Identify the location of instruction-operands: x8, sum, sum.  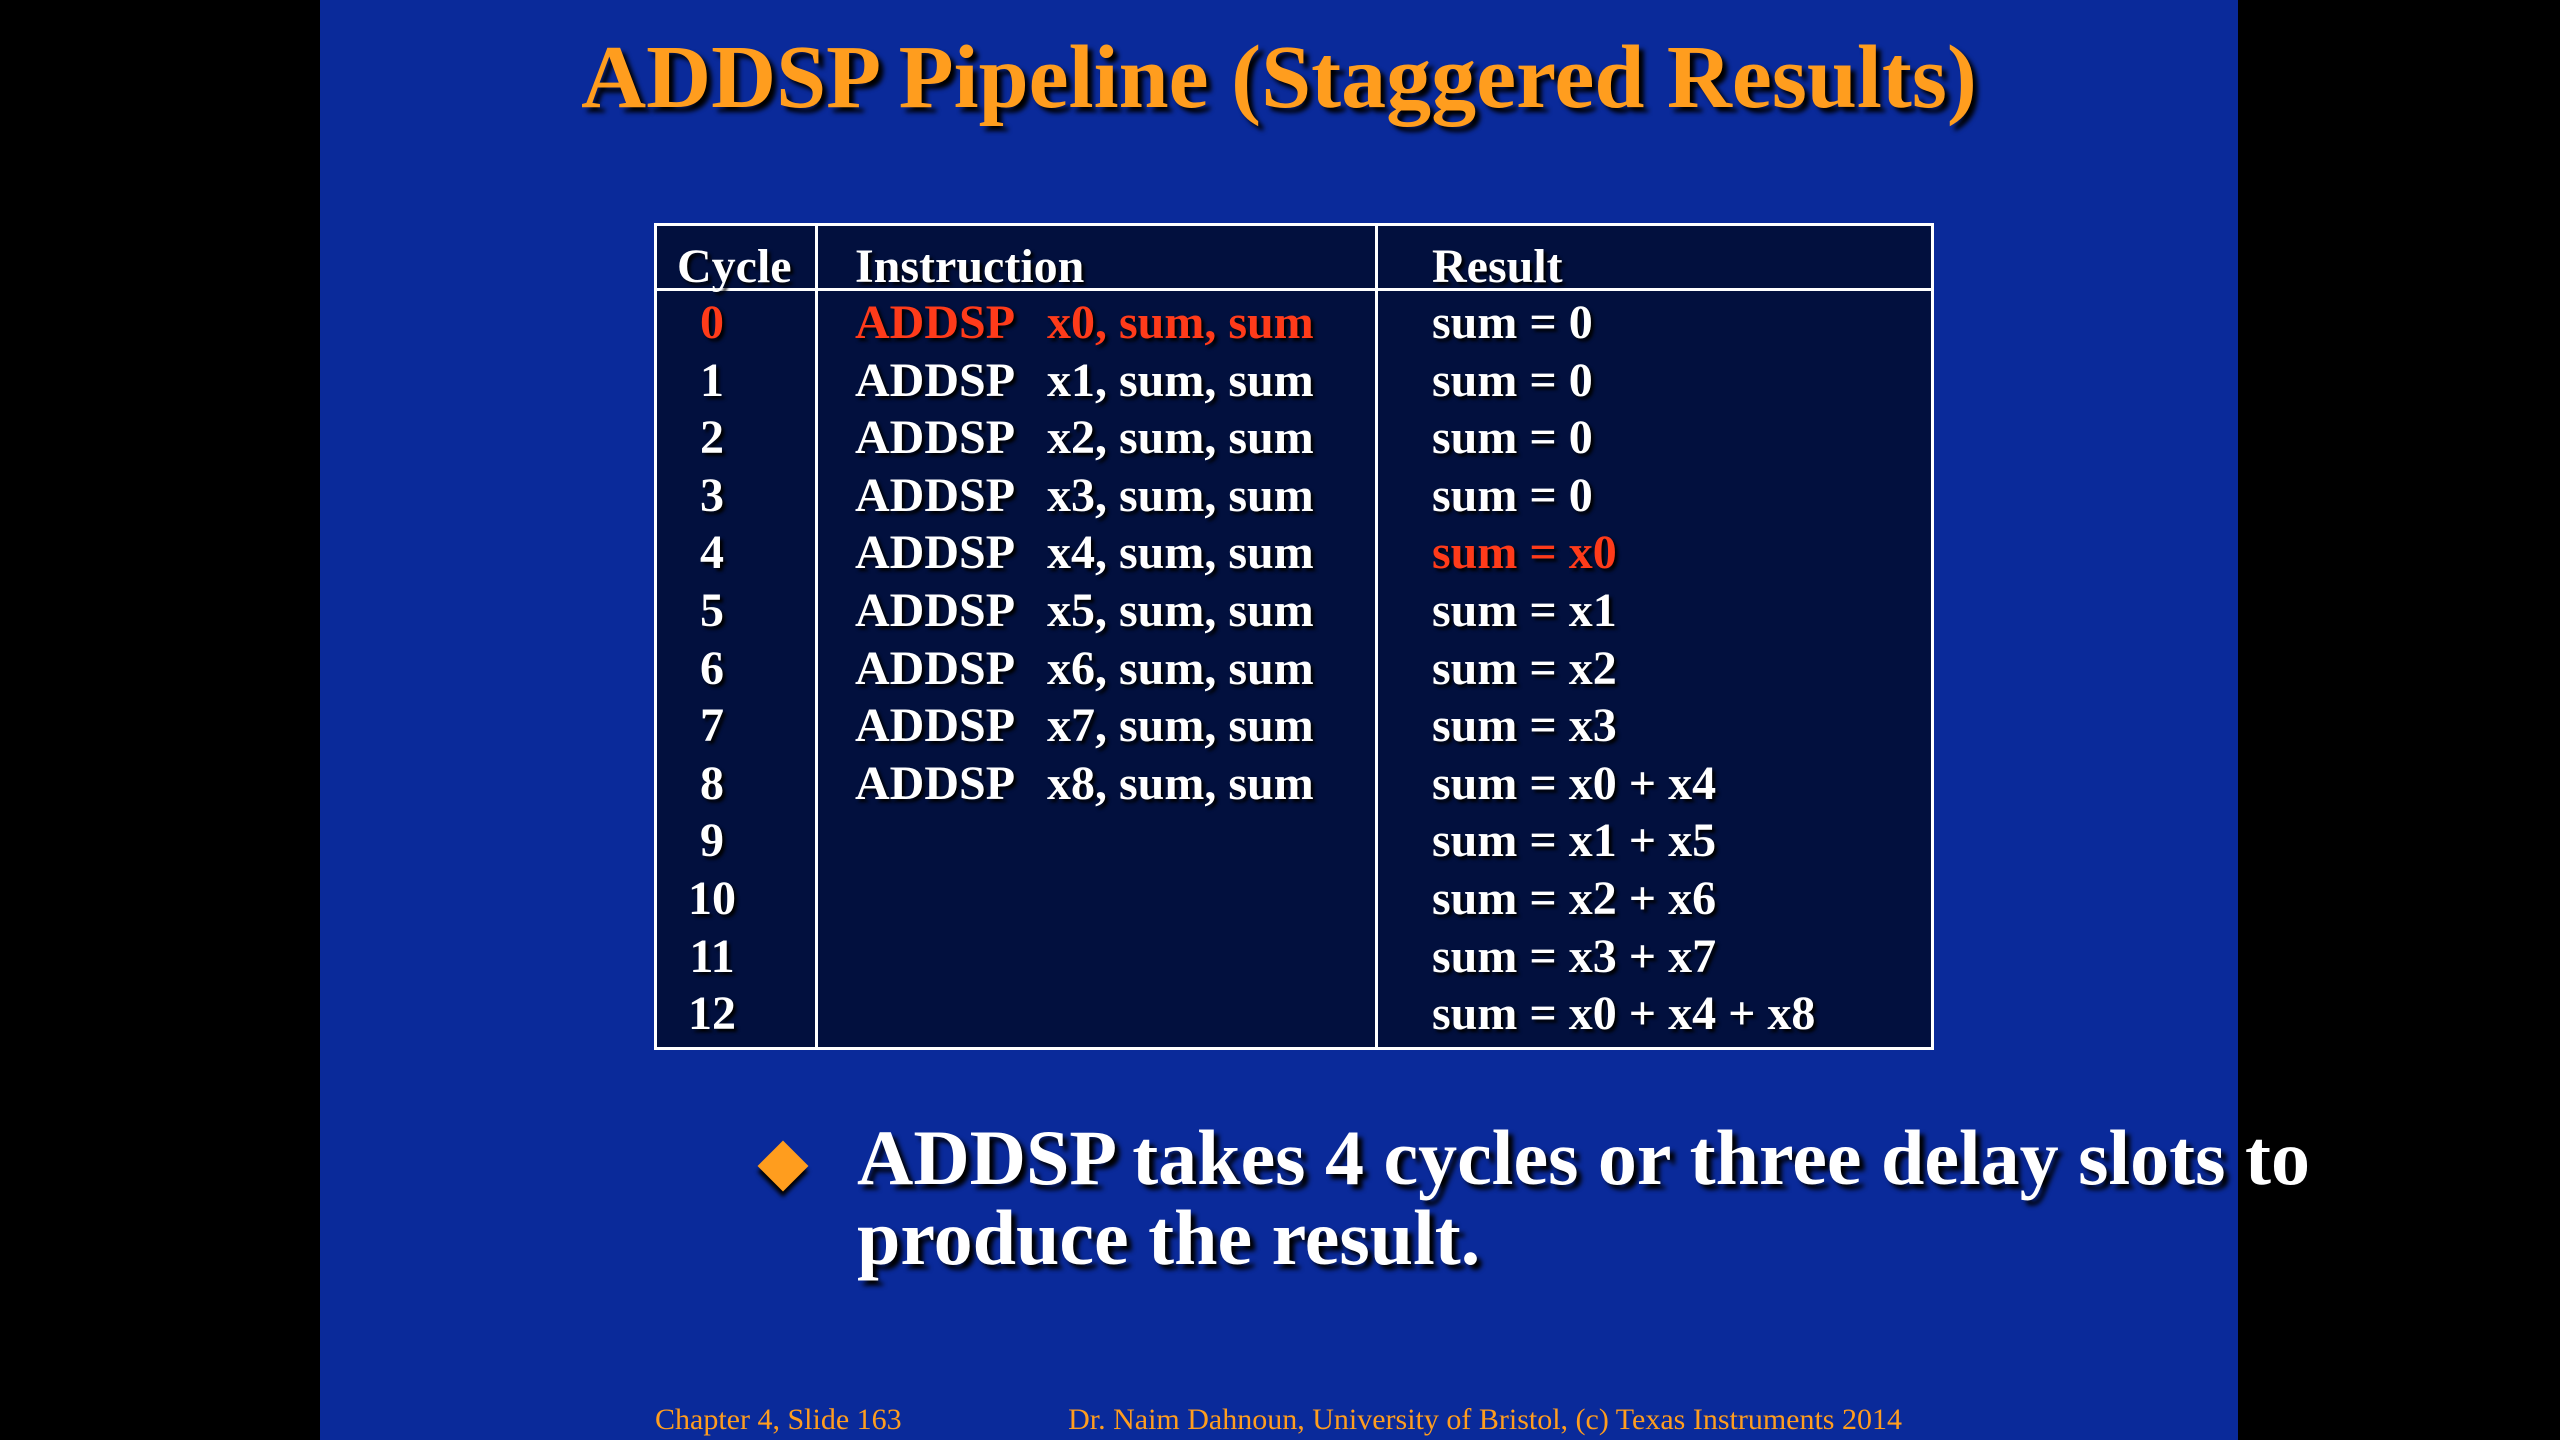
(1180, 783).